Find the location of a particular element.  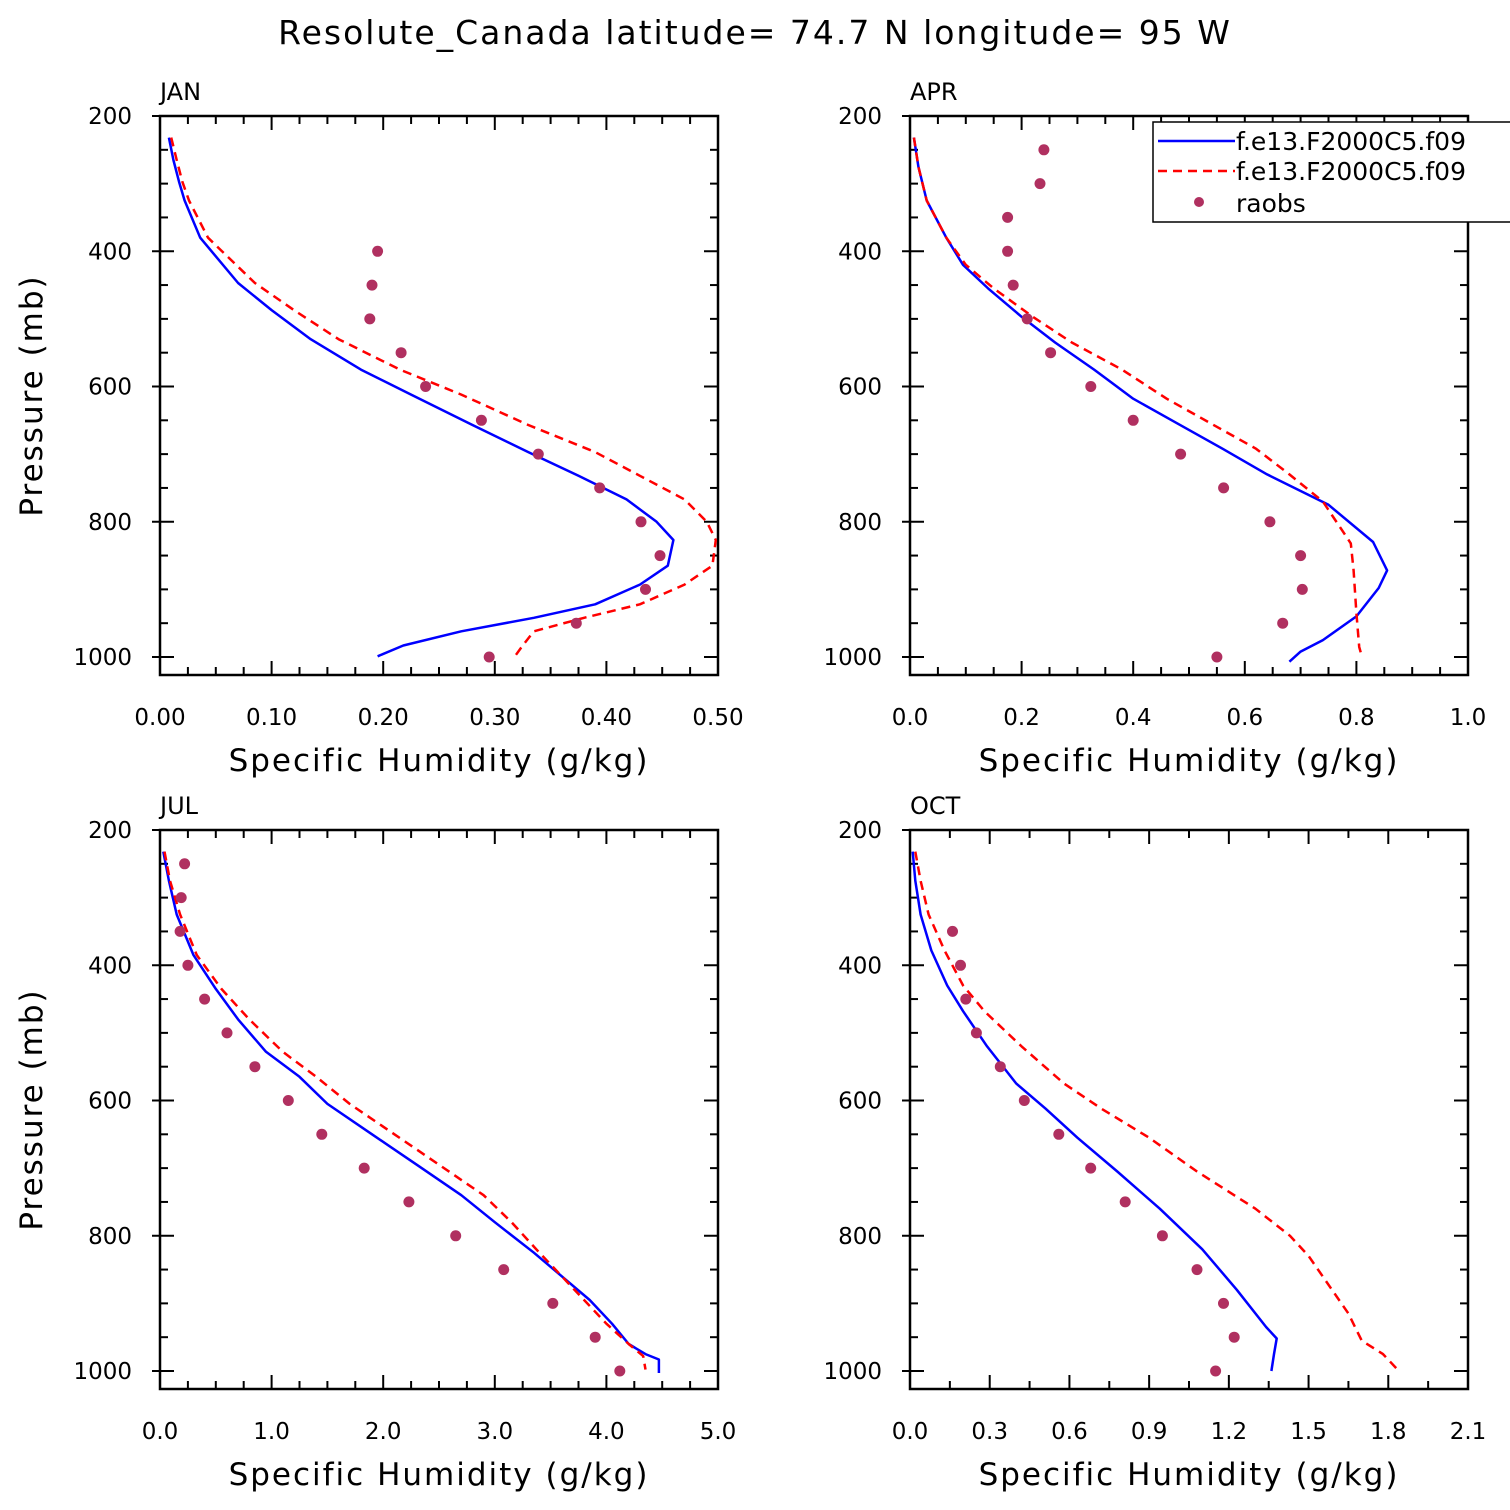

x-tick-label: 0.40 is located at coordinates (606, 718).